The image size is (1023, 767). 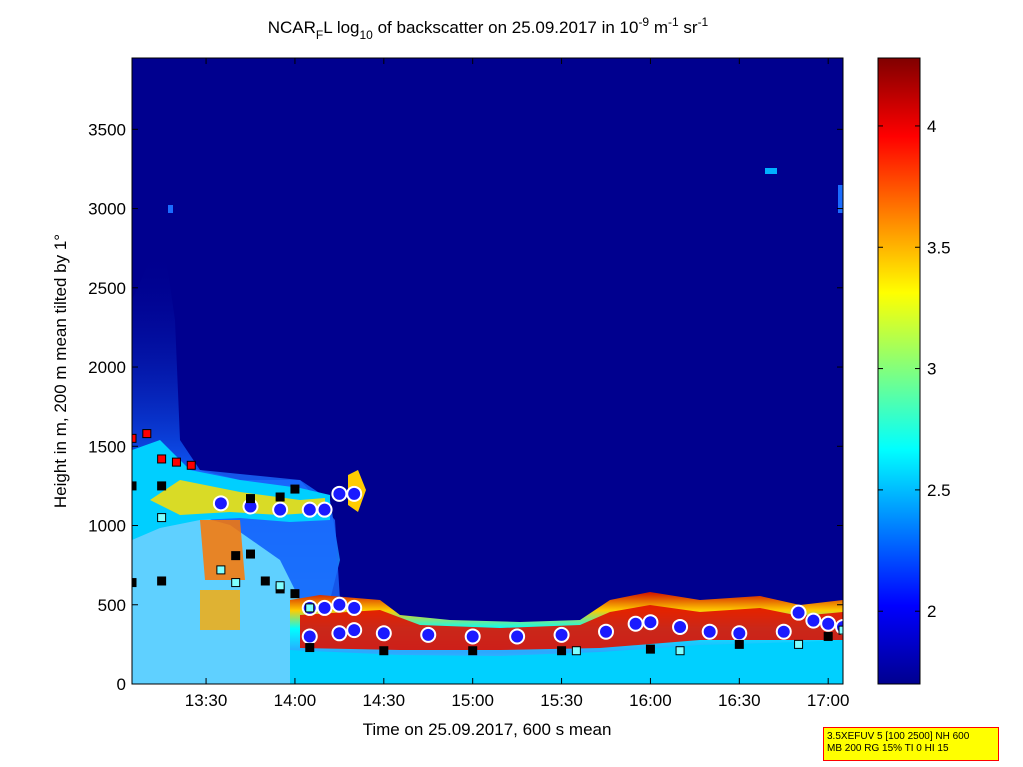 I want to click on info-line-2: MB 200 RG 15% TI 0 HI 15, so click(x=888, y=748).